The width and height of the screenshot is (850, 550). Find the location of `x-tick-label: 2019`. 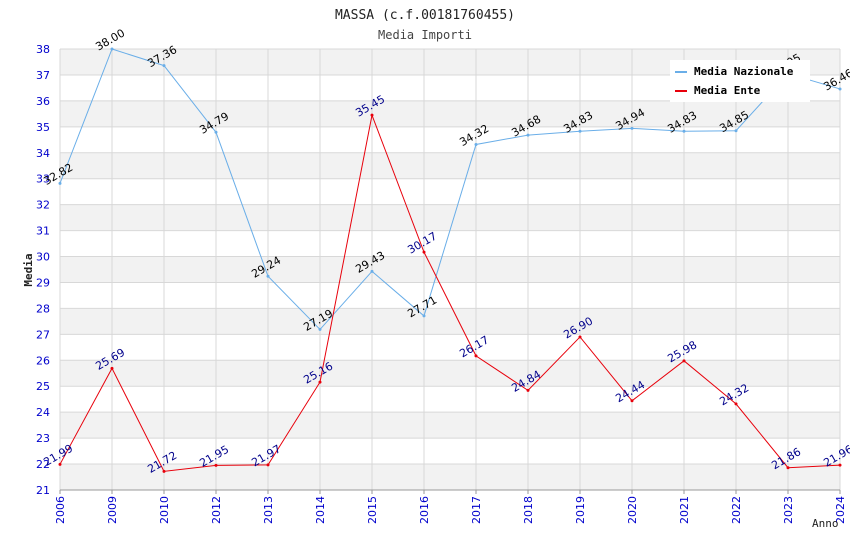

x-tick-label: 2019 is located at coordinates (580, 510).